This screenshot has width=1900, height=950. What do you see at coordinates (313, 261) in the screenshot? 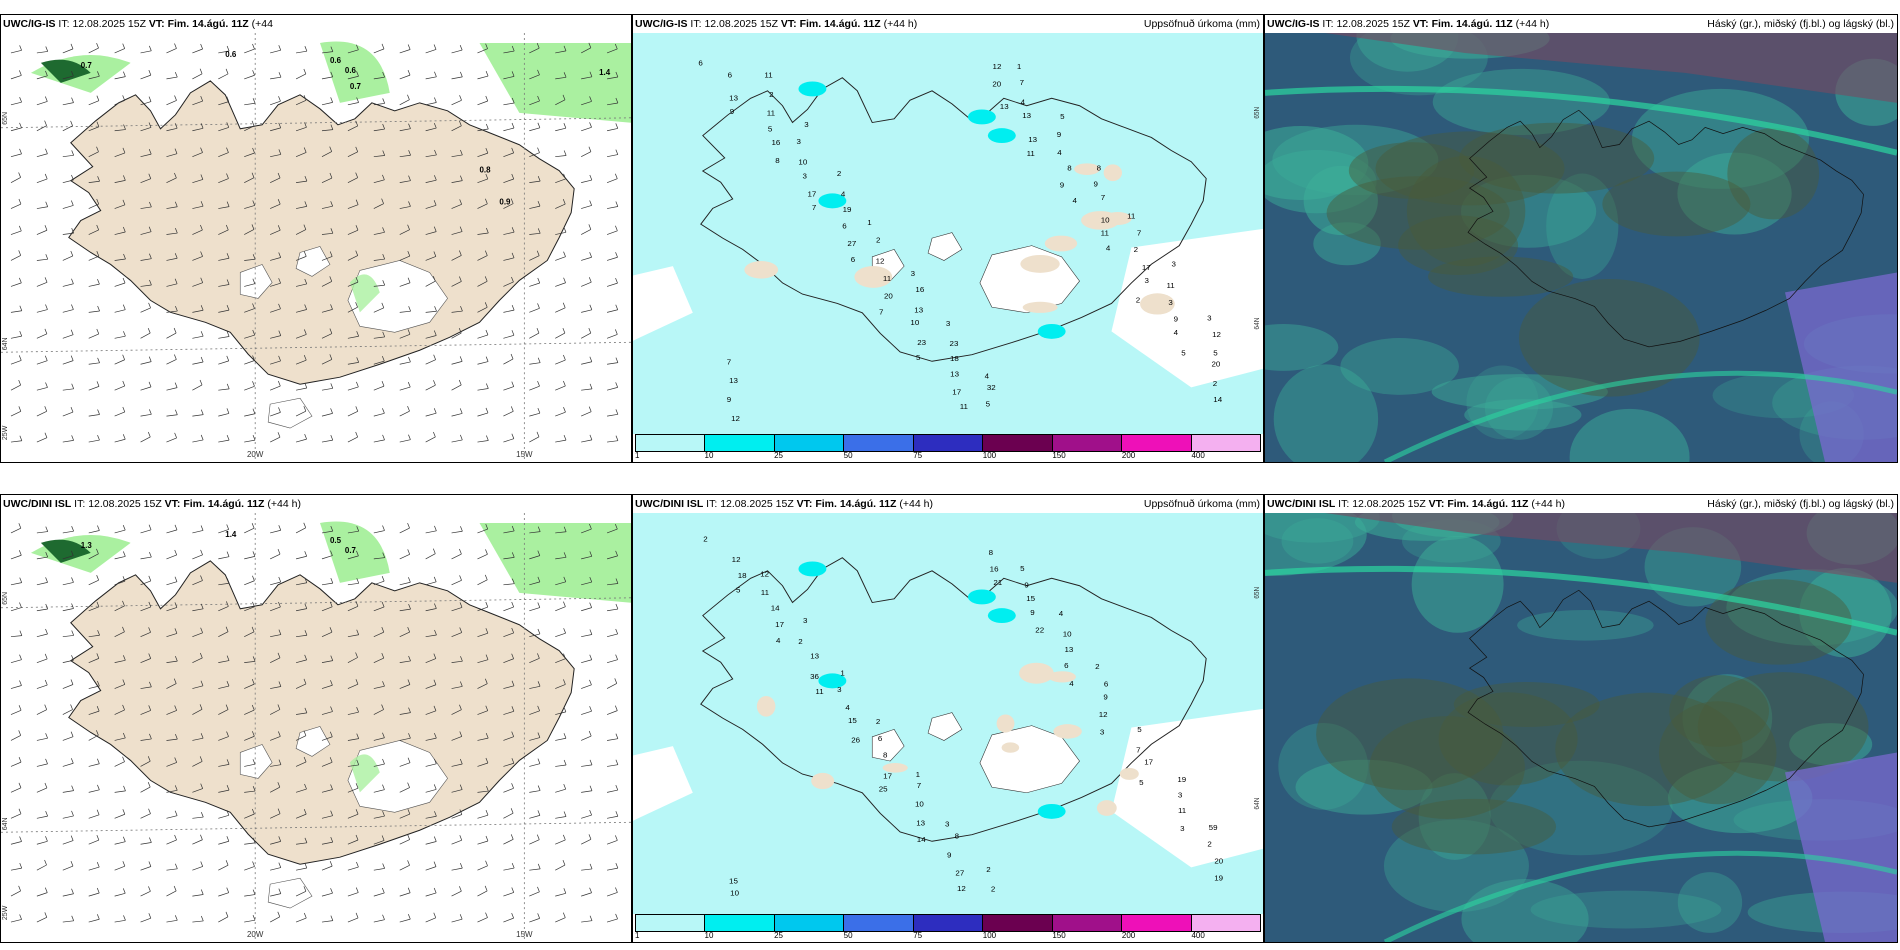
I see `glacier` at bounding box center [313, 261].